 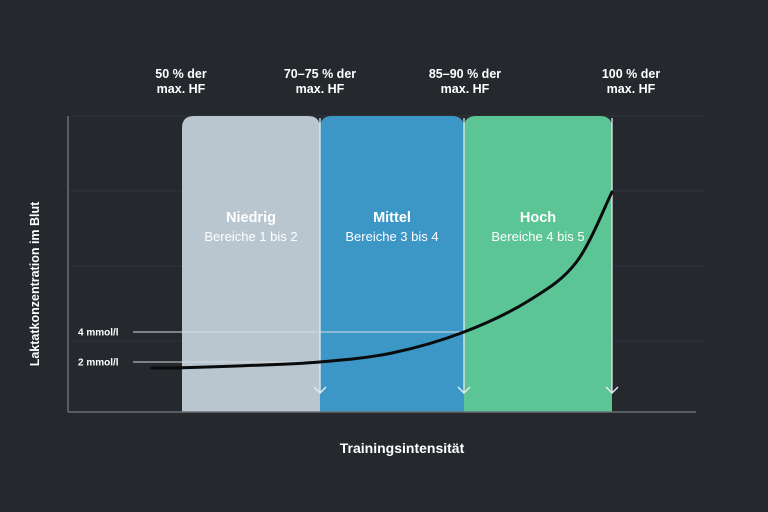 I want to click on threshold-label: 4 mmol/l, so click(x=98, y=333).